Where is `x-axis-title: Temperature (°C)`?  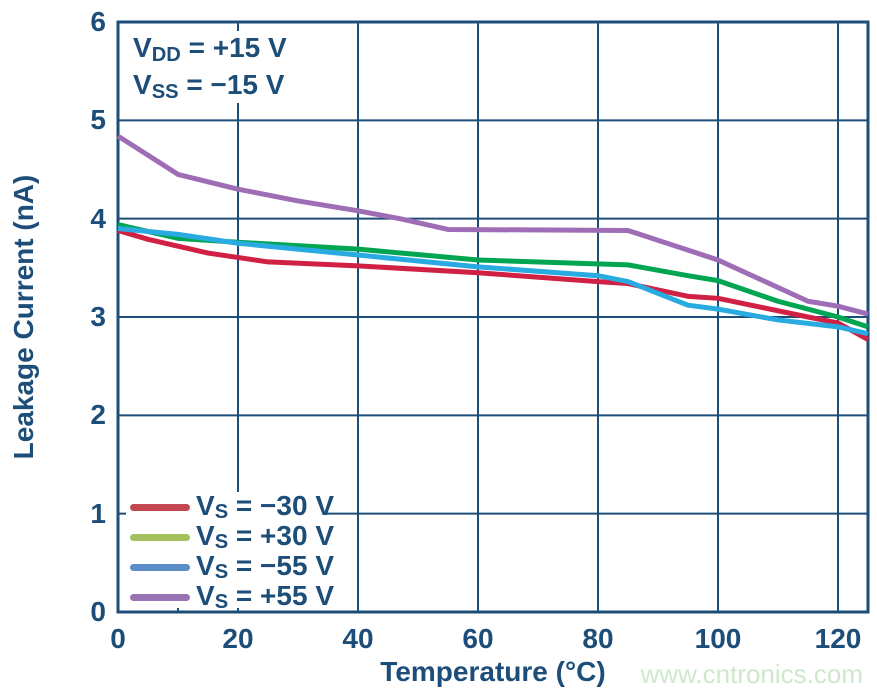 x-axis-title: Temperature (°C) is located at coordinates (493, 671).